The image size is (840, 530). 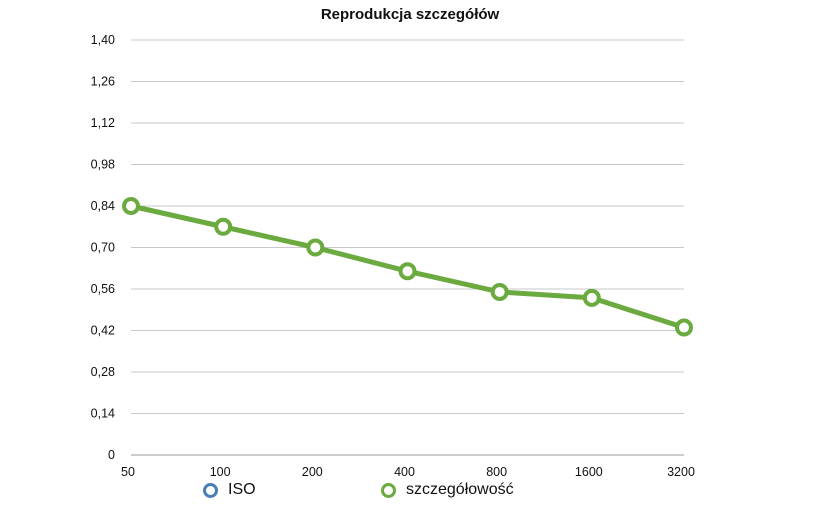 What do you see at coordinates (496, 471) in the screenshot?
I see `x-tick-label: 800` at bounding box center [496, 471].